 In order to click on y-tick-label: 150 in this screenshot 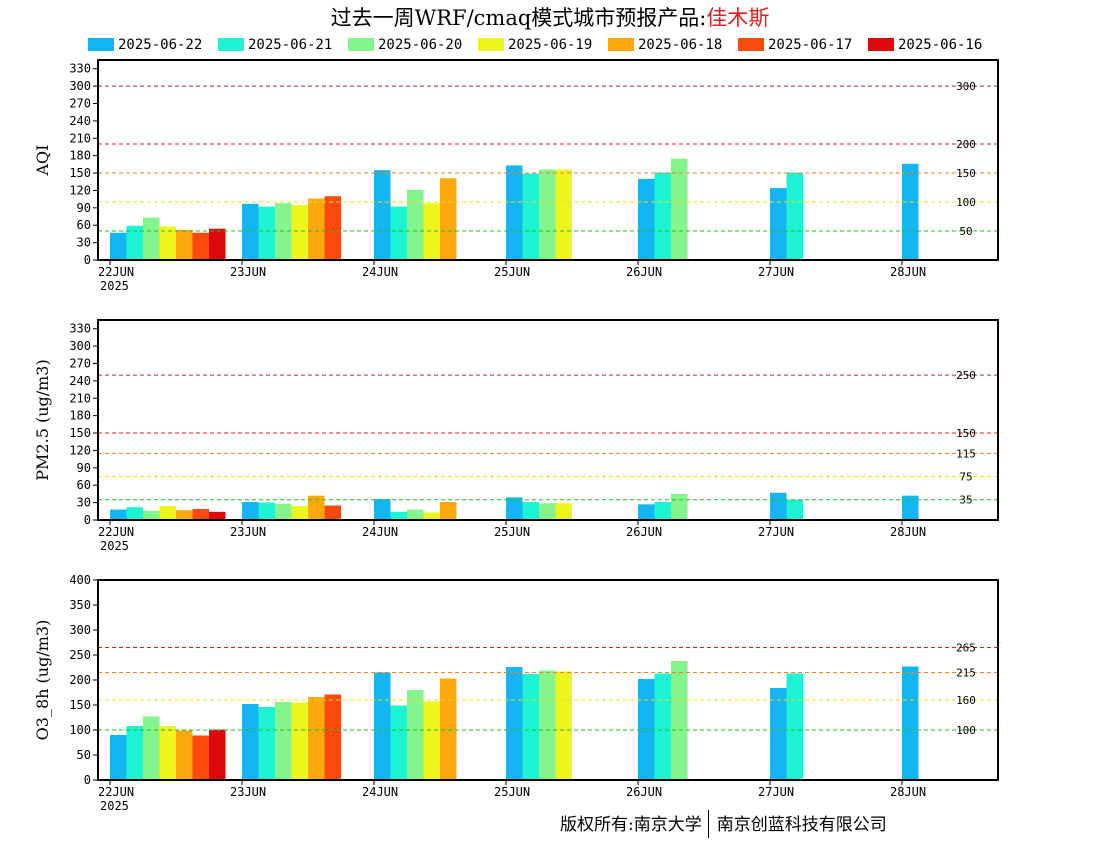, I will do `click(80, 173)`.